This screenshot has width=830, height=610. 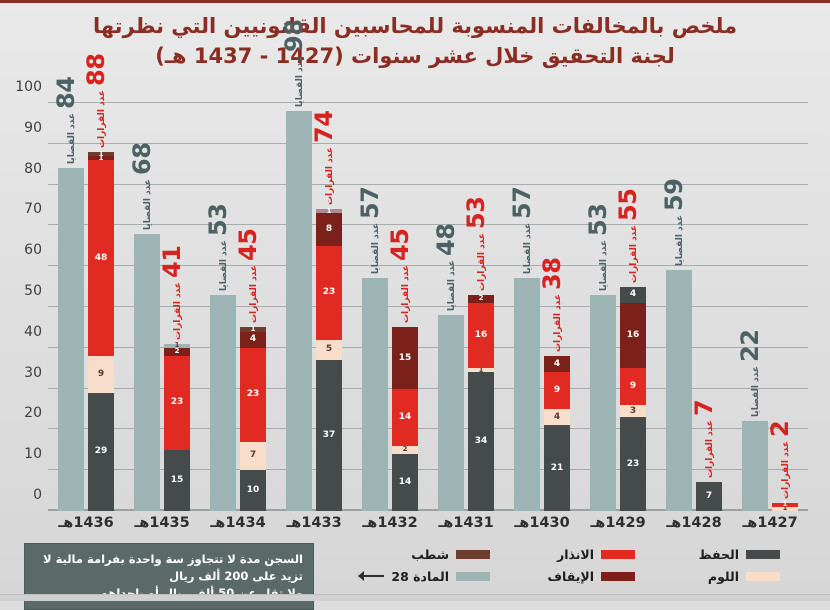 I want to click on legend-label: اللوم, so click(x=723, y=576).